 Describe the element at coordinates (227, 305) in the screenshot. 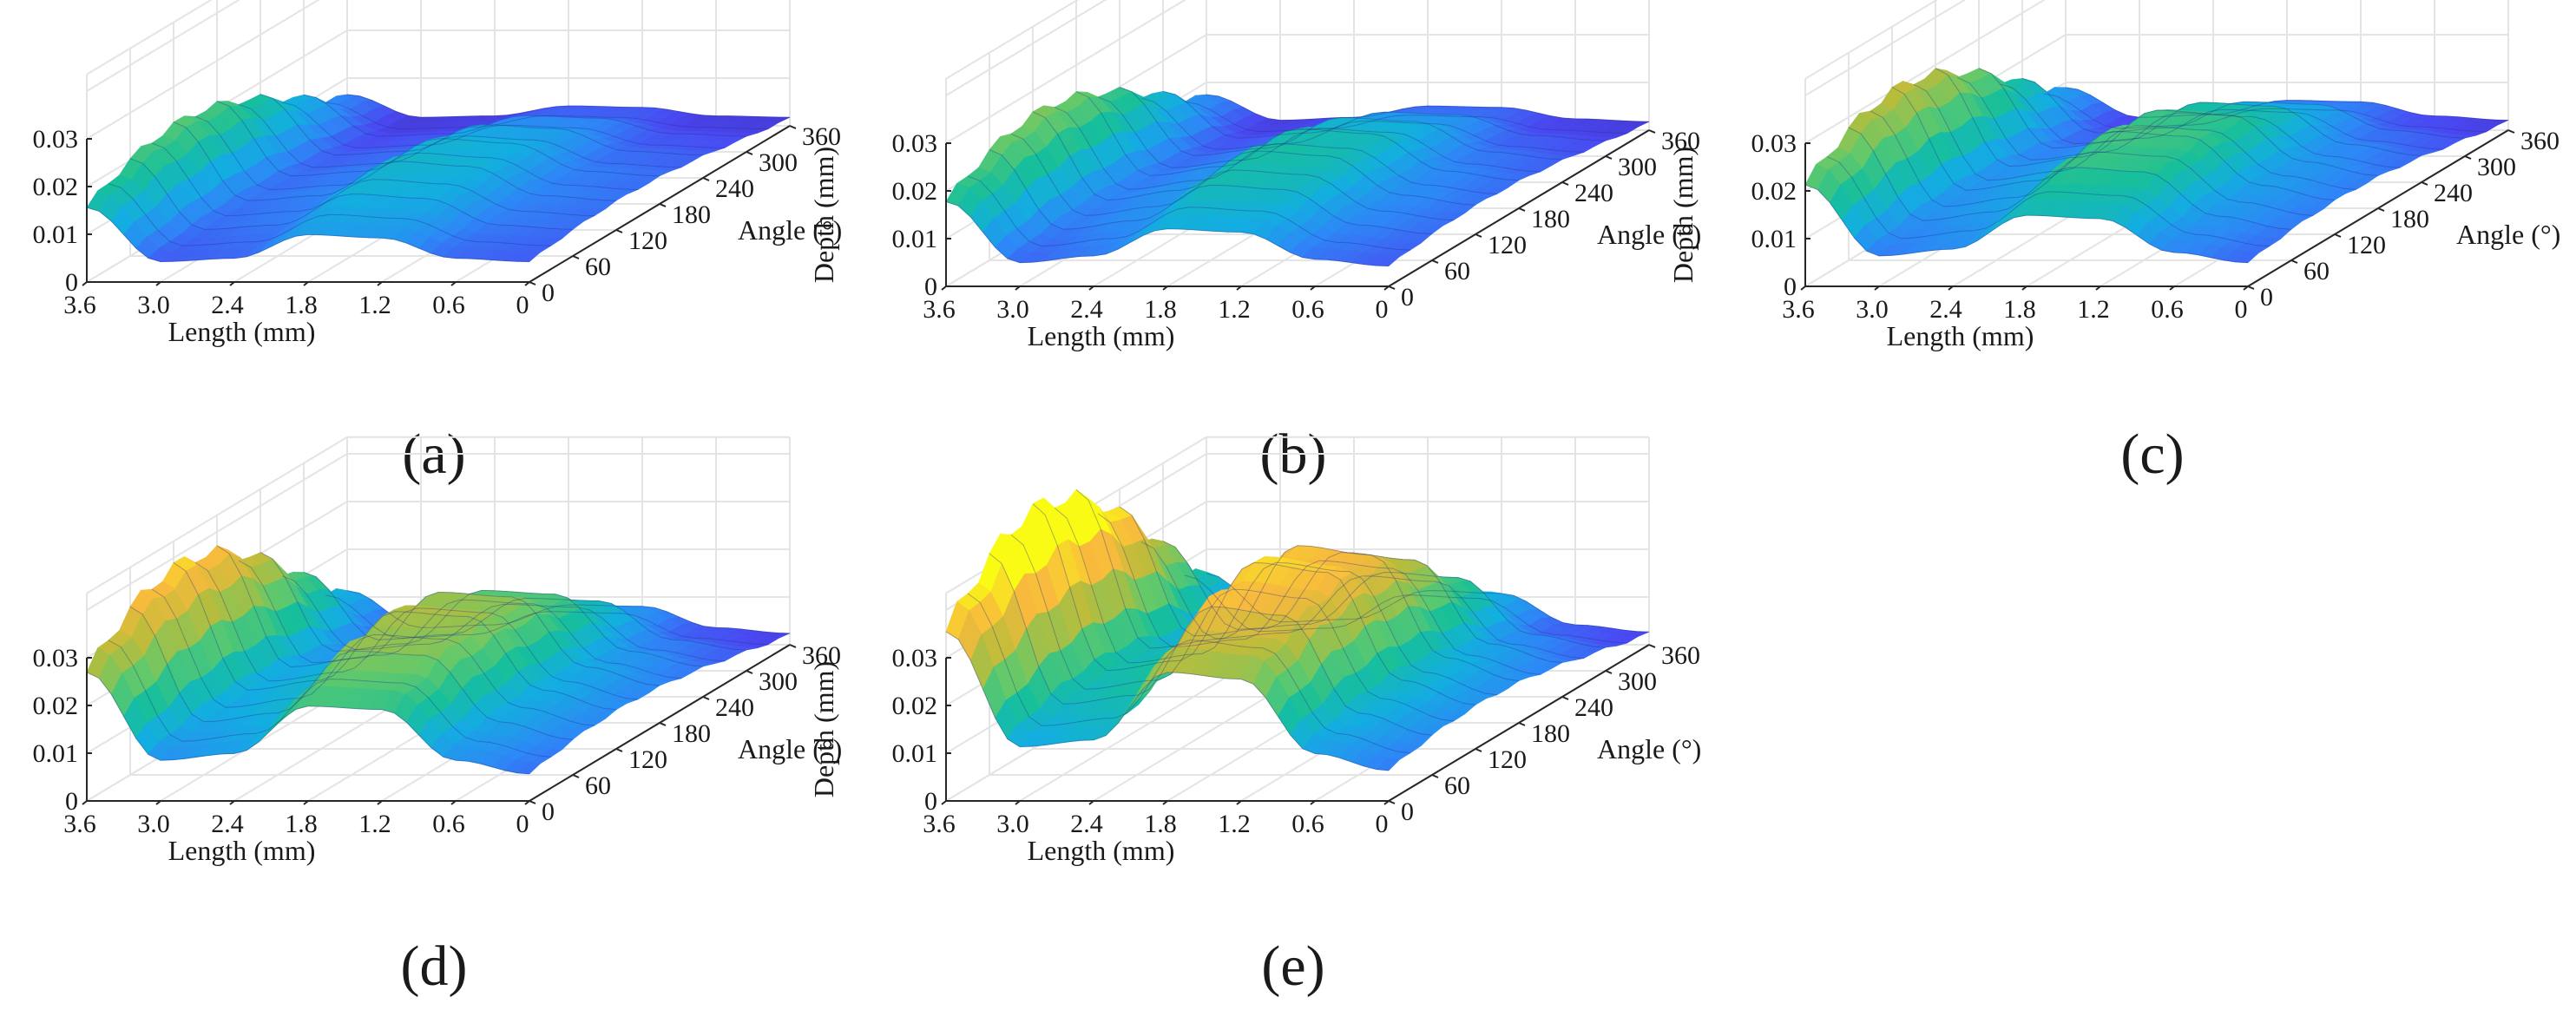

I see `length-tick-label: 2.4` at that location.